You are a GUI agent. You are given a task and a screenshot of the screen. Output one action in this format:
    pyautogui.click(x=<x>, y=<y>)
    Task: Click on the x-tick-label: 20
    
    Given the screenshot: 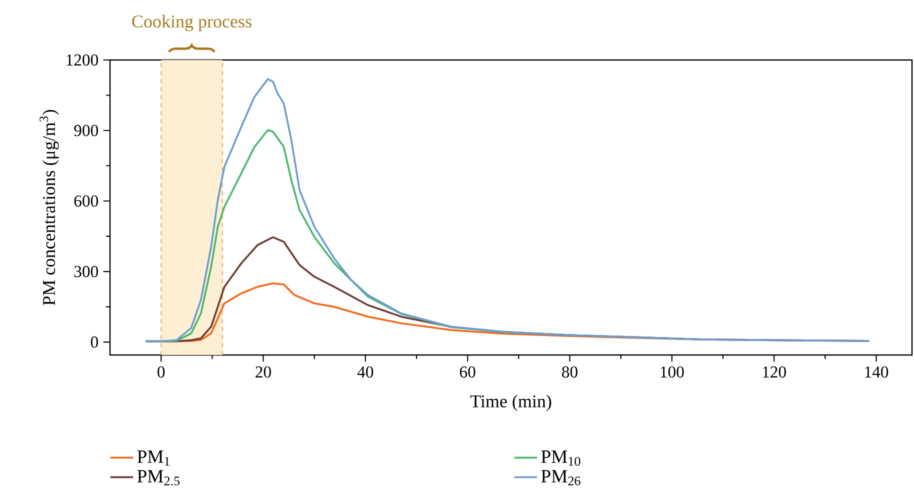 What is the action you would take?
    pyautogui.click(x=263, y=372)
    